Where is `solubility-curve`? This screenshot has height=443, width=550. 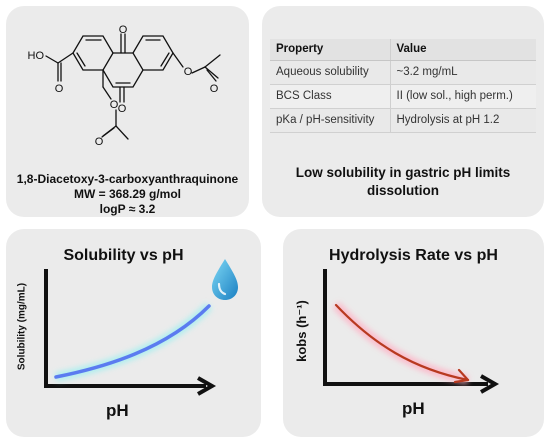 solubility-curve is located at coordinates (132, 341).